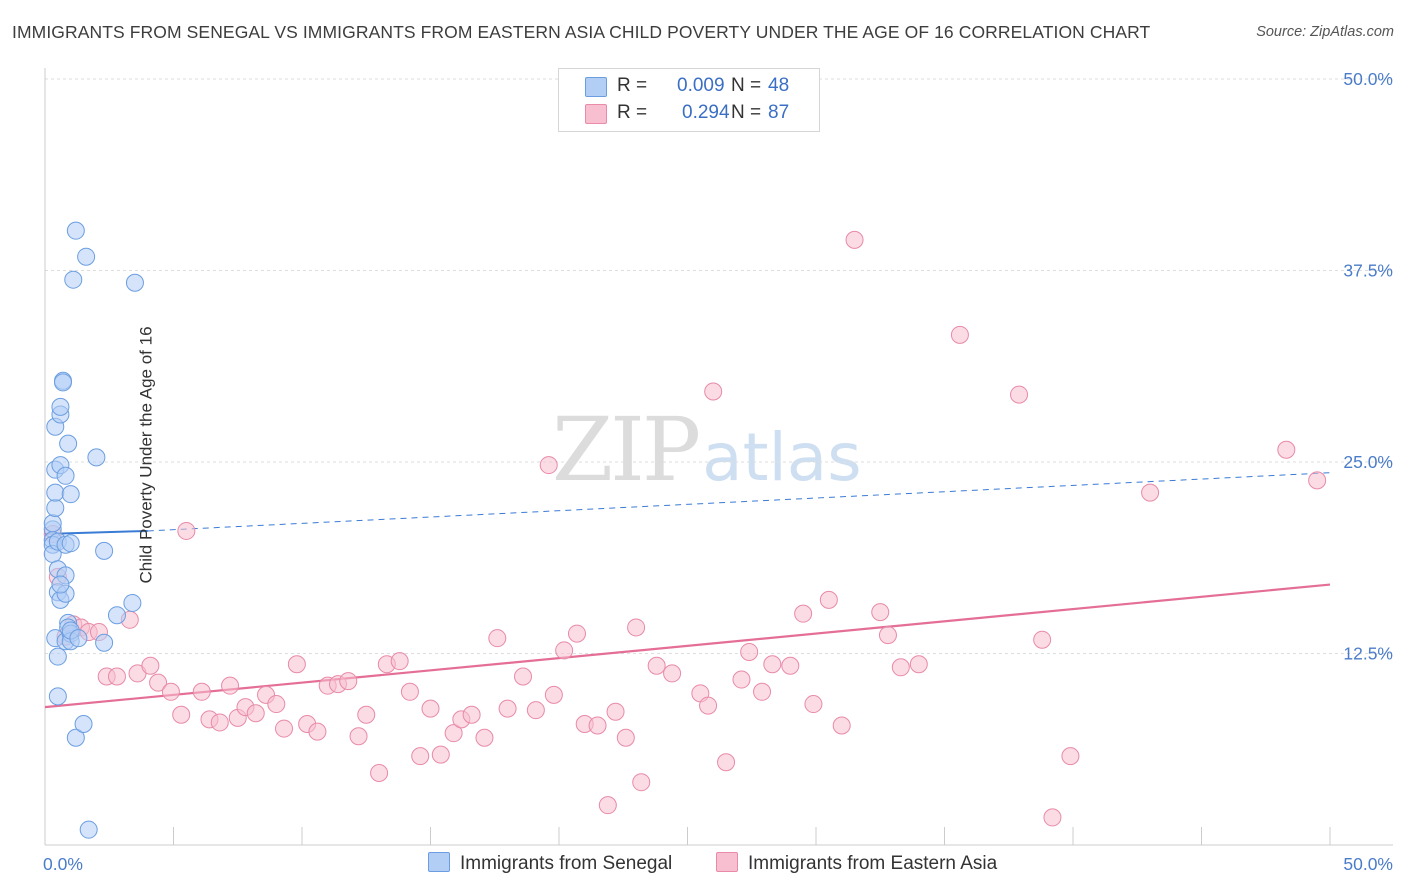 The image size is (1406, 892). I want to click on correlation-legend: R = 0.009 N = 48 R = 0.294 N = 87, so click(689, 100).